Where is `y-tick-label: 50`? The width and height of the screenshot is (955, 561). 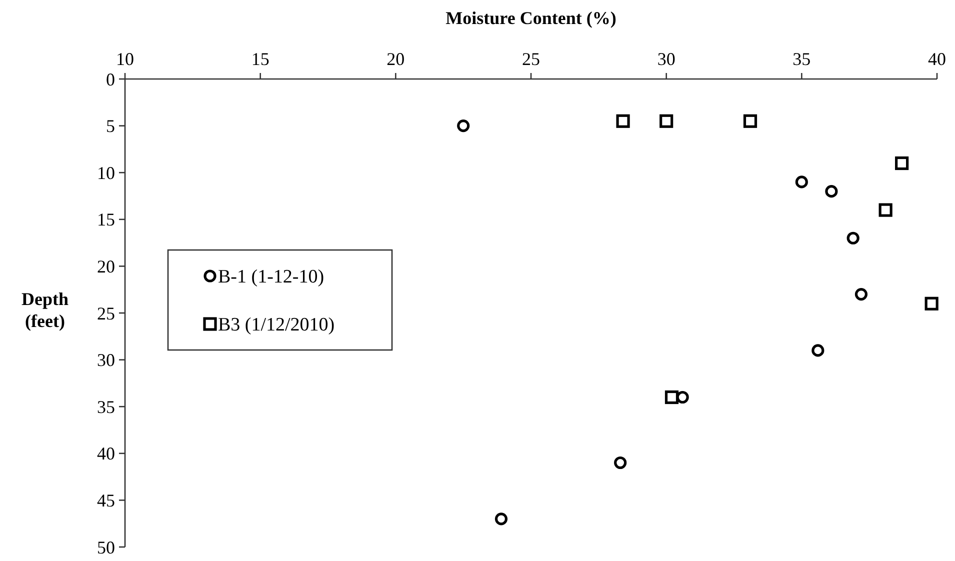
y-tick-label: 50 is located at coordinates (106, 547).